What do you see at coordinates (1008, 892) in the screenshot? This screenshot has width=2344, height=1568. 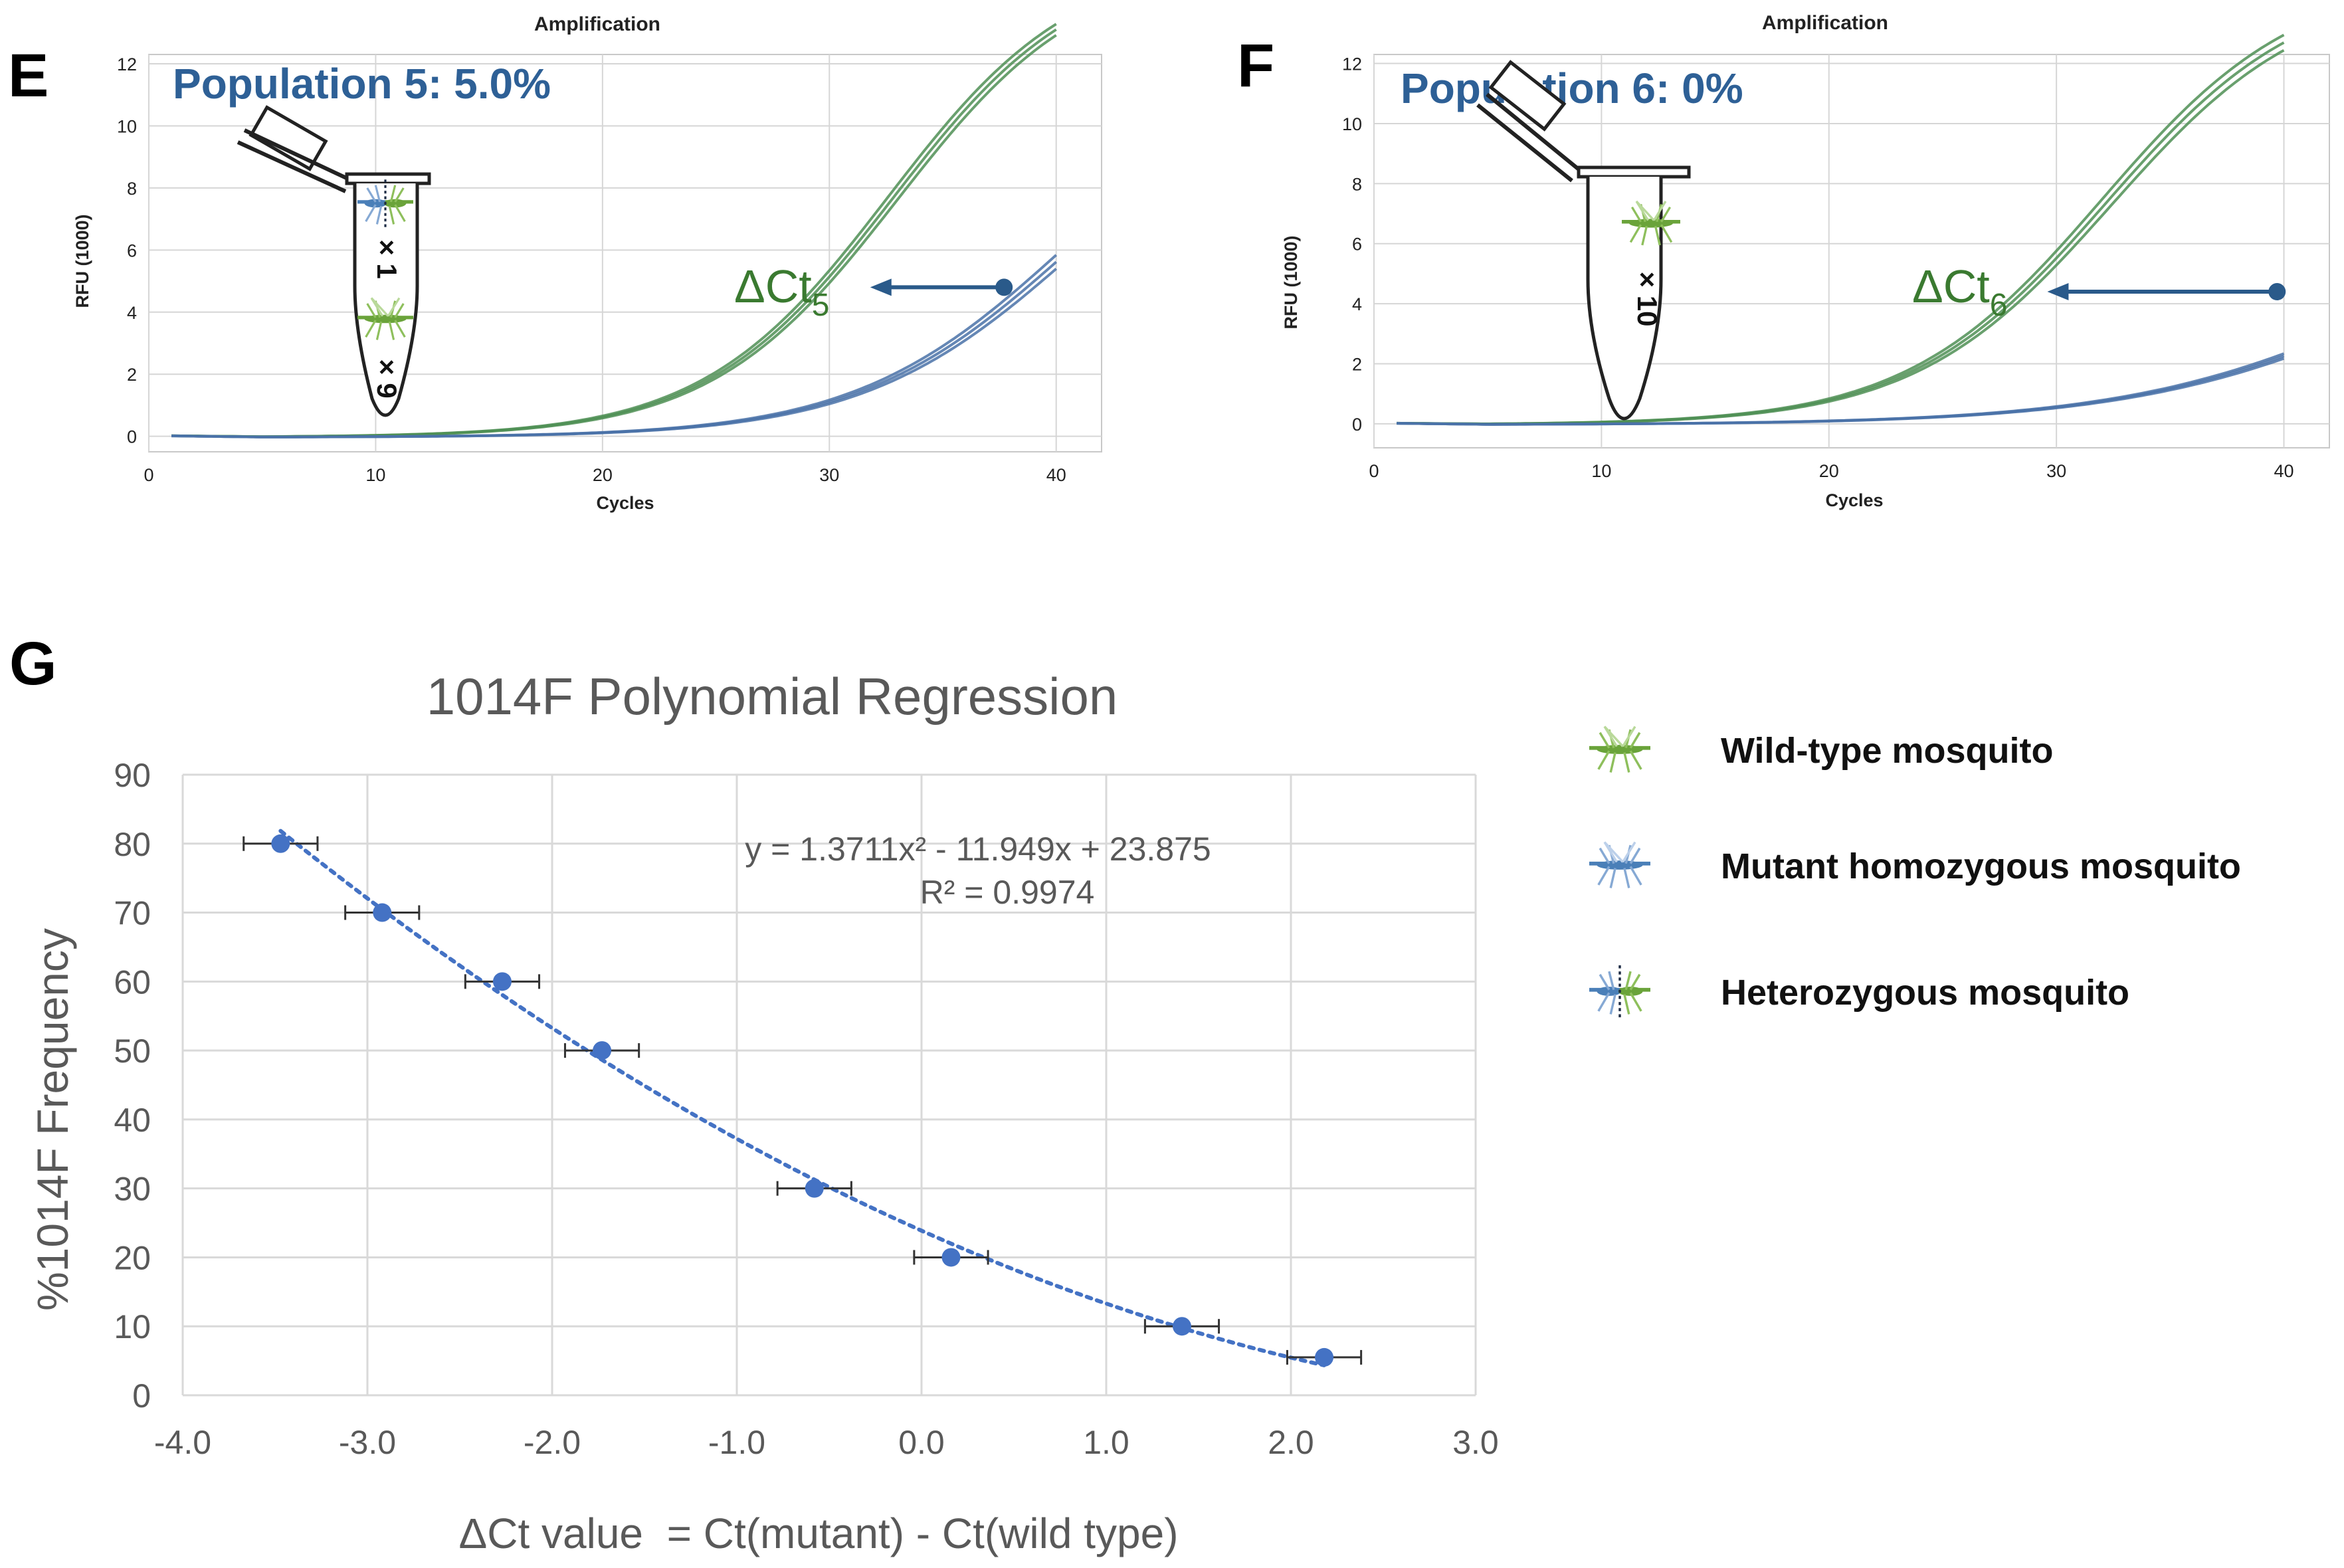 I see `regression-r-squared: R² = 0.9974` at bounding box center [1008, 892].